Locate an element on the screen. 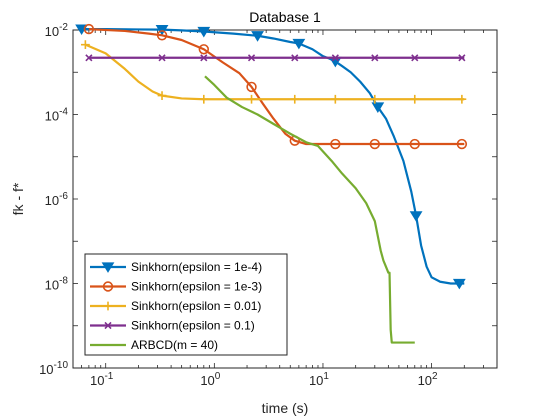  legend-entry: Sinkhorn(epsilon = 1e-4) is located at coordinates (176, 267).